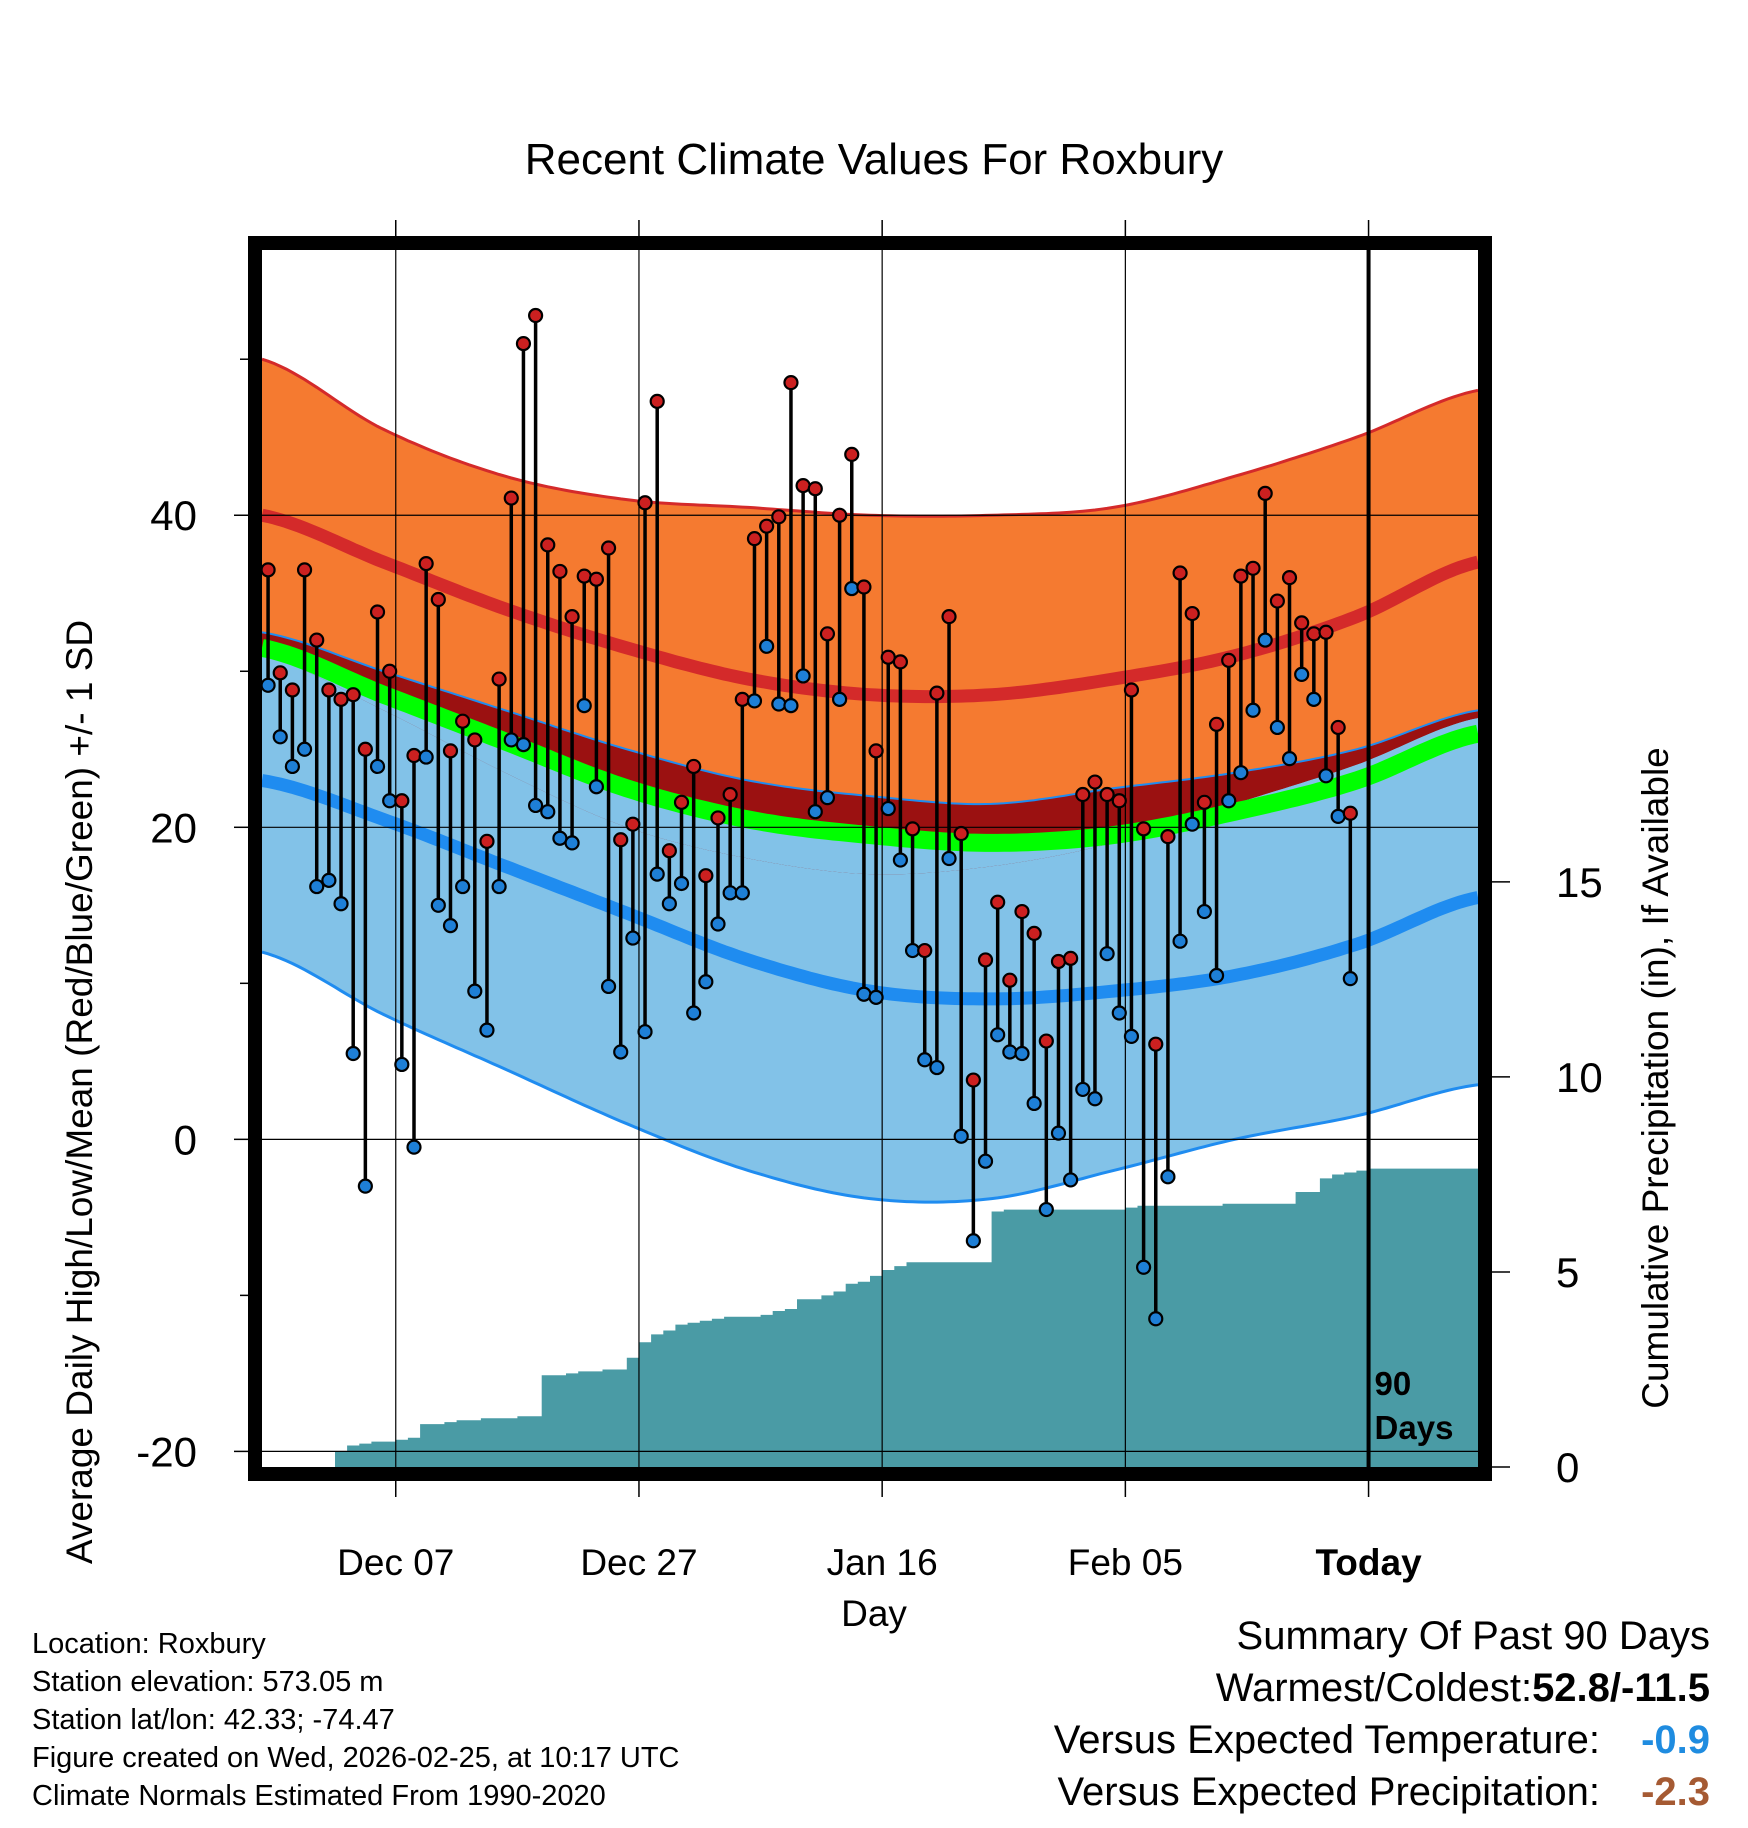  I want to click on info-location: Location: Roxbury, so click(149, 1644).